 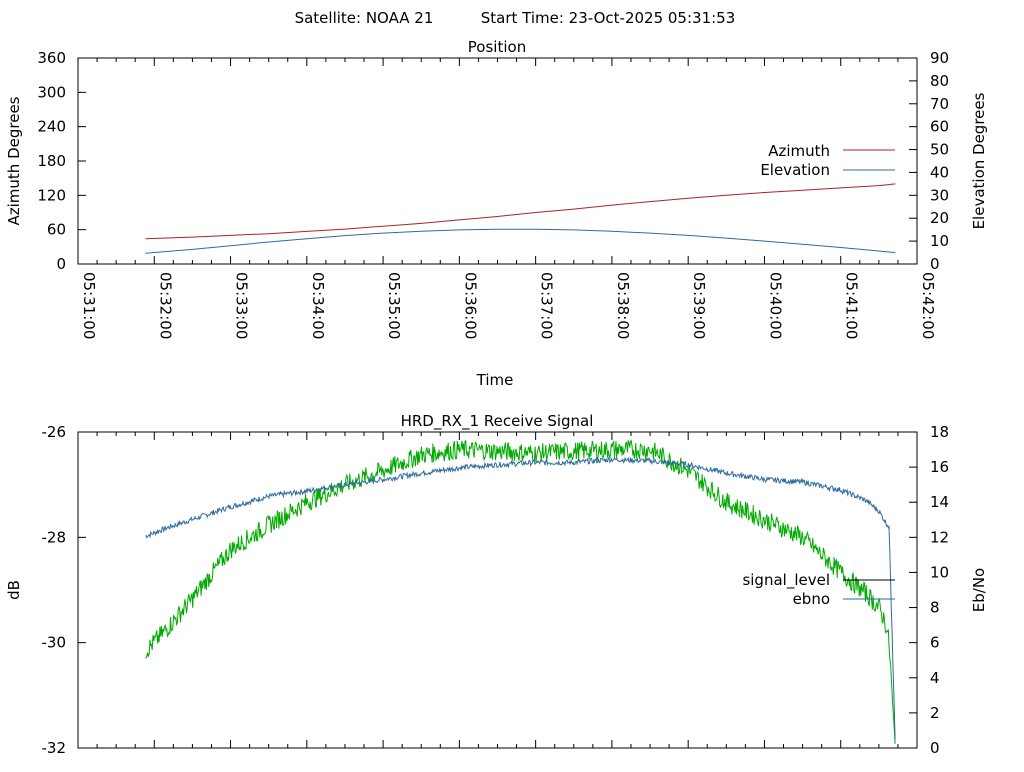 I want to click on left-axis-tick-label: -30, so click(x=54, y=643).